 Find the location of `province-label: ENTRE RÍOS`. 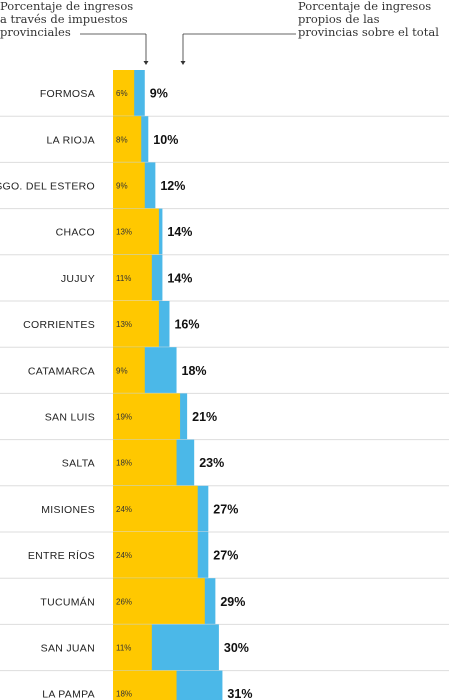

province-label: ENTRE RÍOS is located at coordinates (61, 555).